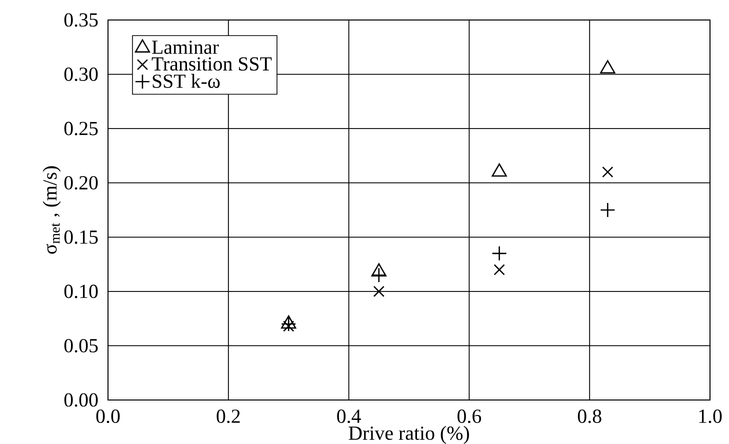 Image resolution: width=729 pixels, height=444 pixels. I want to click on x-tick-label: 0.8, so click(590, 417).